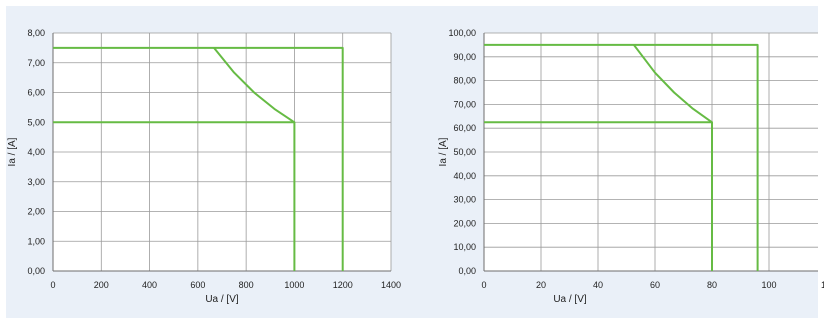 Image resolution: width=824 pixels, height=324 pixels. I want to click on x-tick-label: 20, so click(541, 285).